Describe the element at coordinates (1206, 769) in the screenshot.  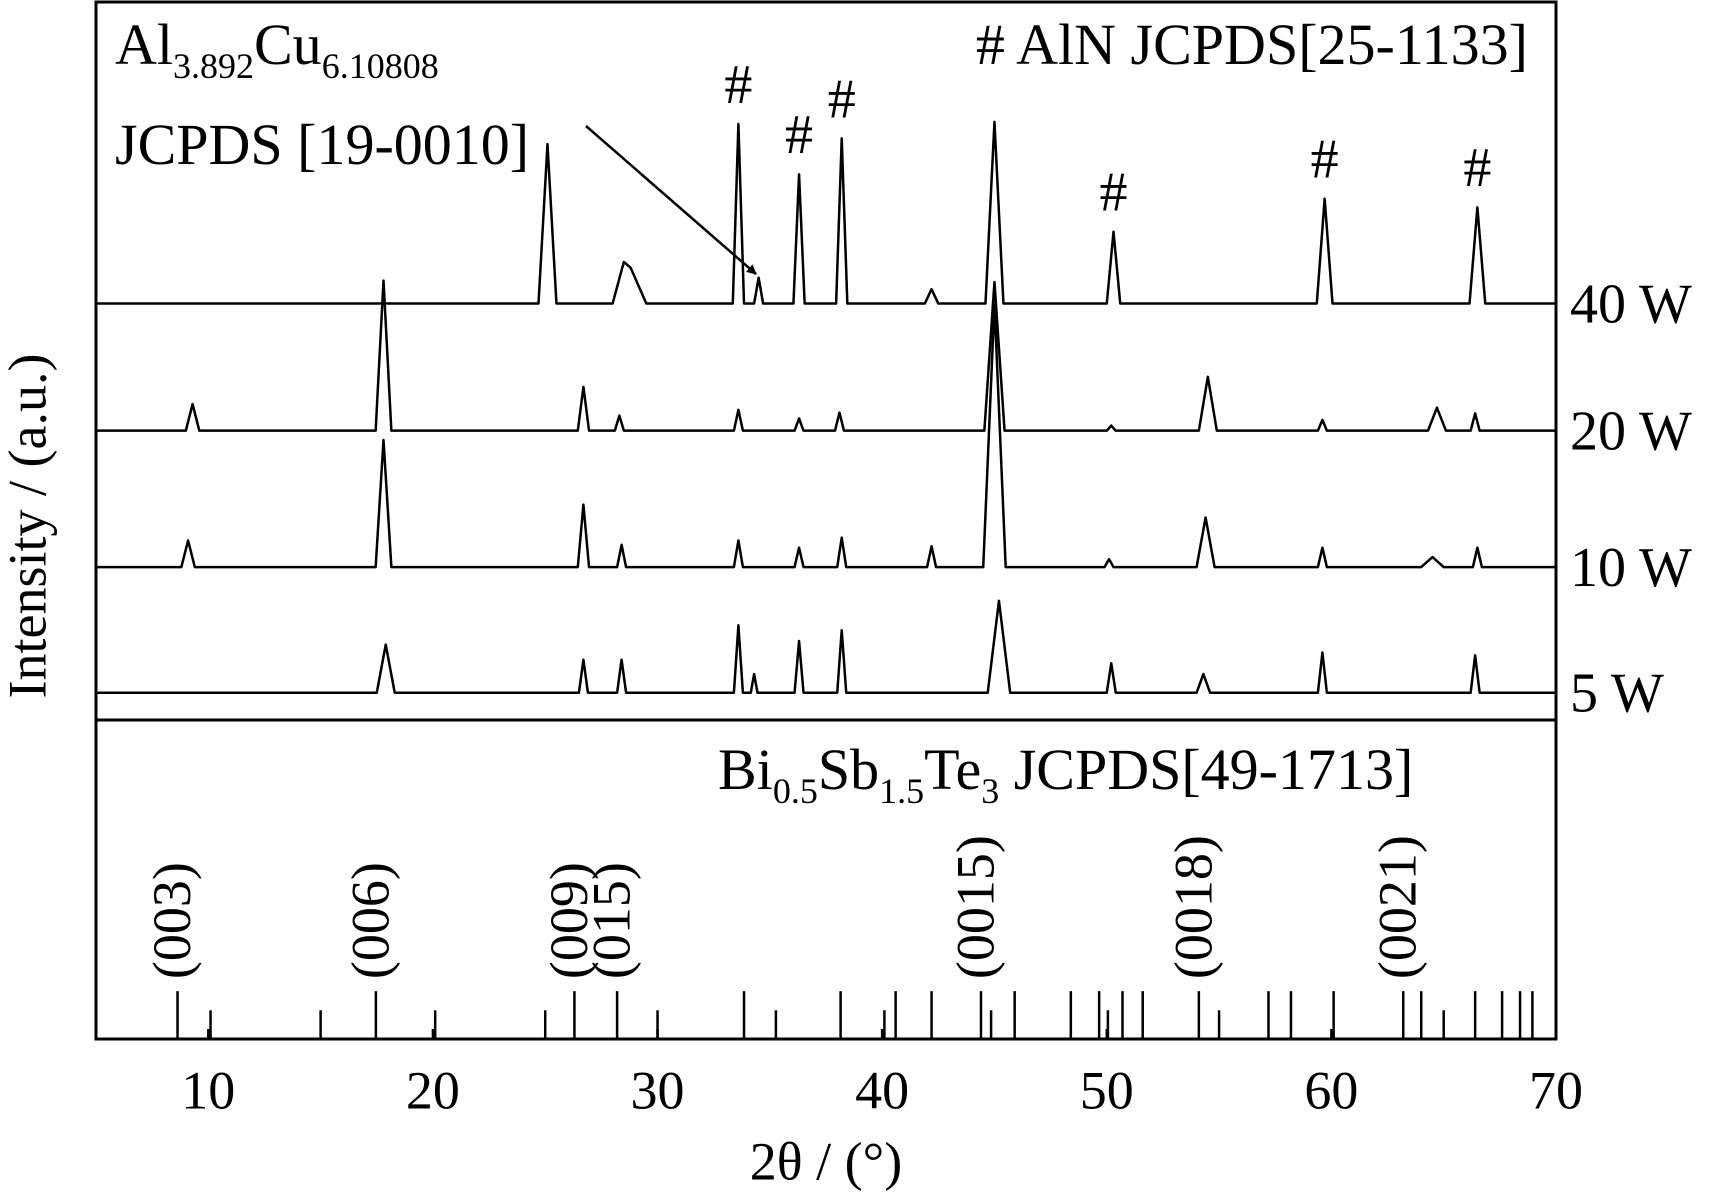
I see `formula-part: JCPDS[49-1713]` at that location.